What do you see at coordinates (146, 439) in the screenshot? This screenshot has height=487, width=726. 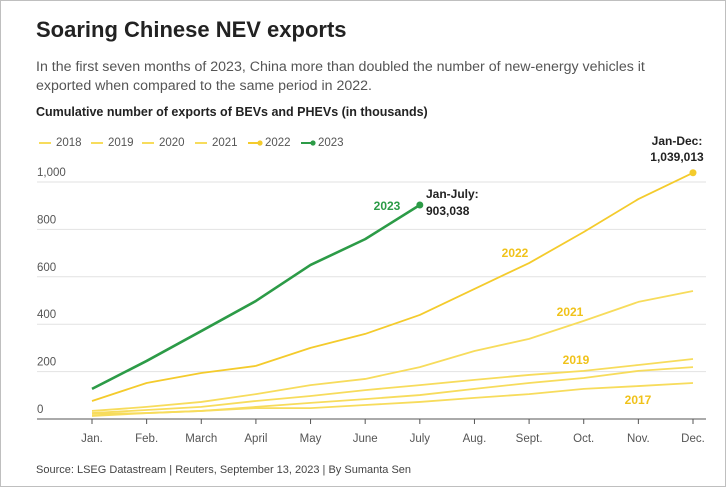 I see `x-tick-label: Feb.` at bounding box center [146, 439].